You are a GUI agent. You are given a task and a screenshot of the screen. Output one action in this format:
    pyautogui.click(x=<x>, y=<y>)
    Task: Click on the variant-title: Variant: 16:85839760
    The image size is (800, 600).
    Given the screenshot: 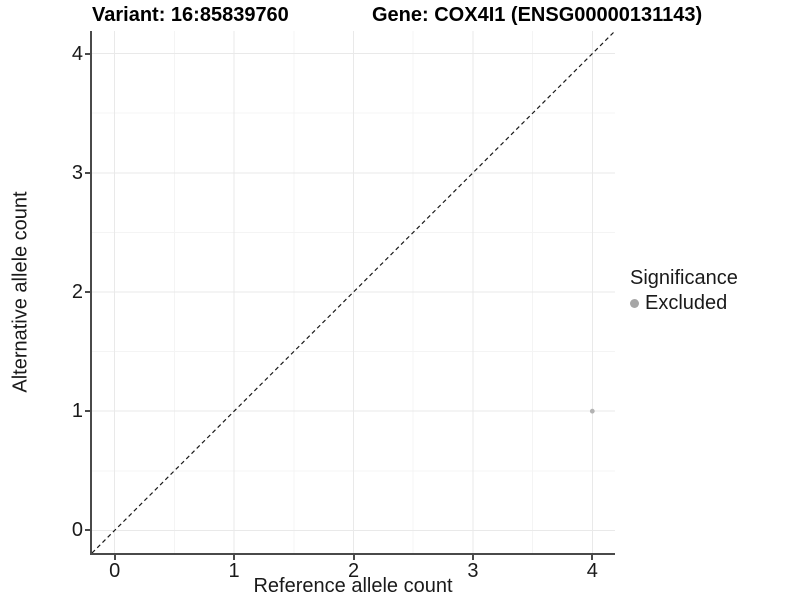 What is the action you would take?
    pyautogui.click(x=190, y=15)
    